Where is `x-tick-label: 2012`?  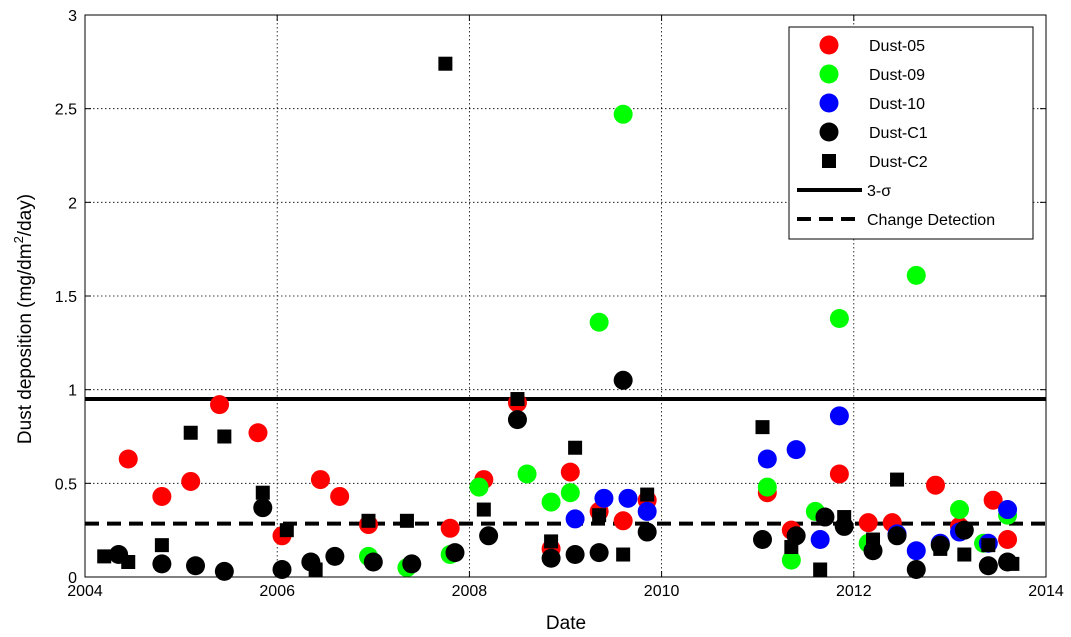 x-tick-label: 2012 is located at coordinates (854, 591).